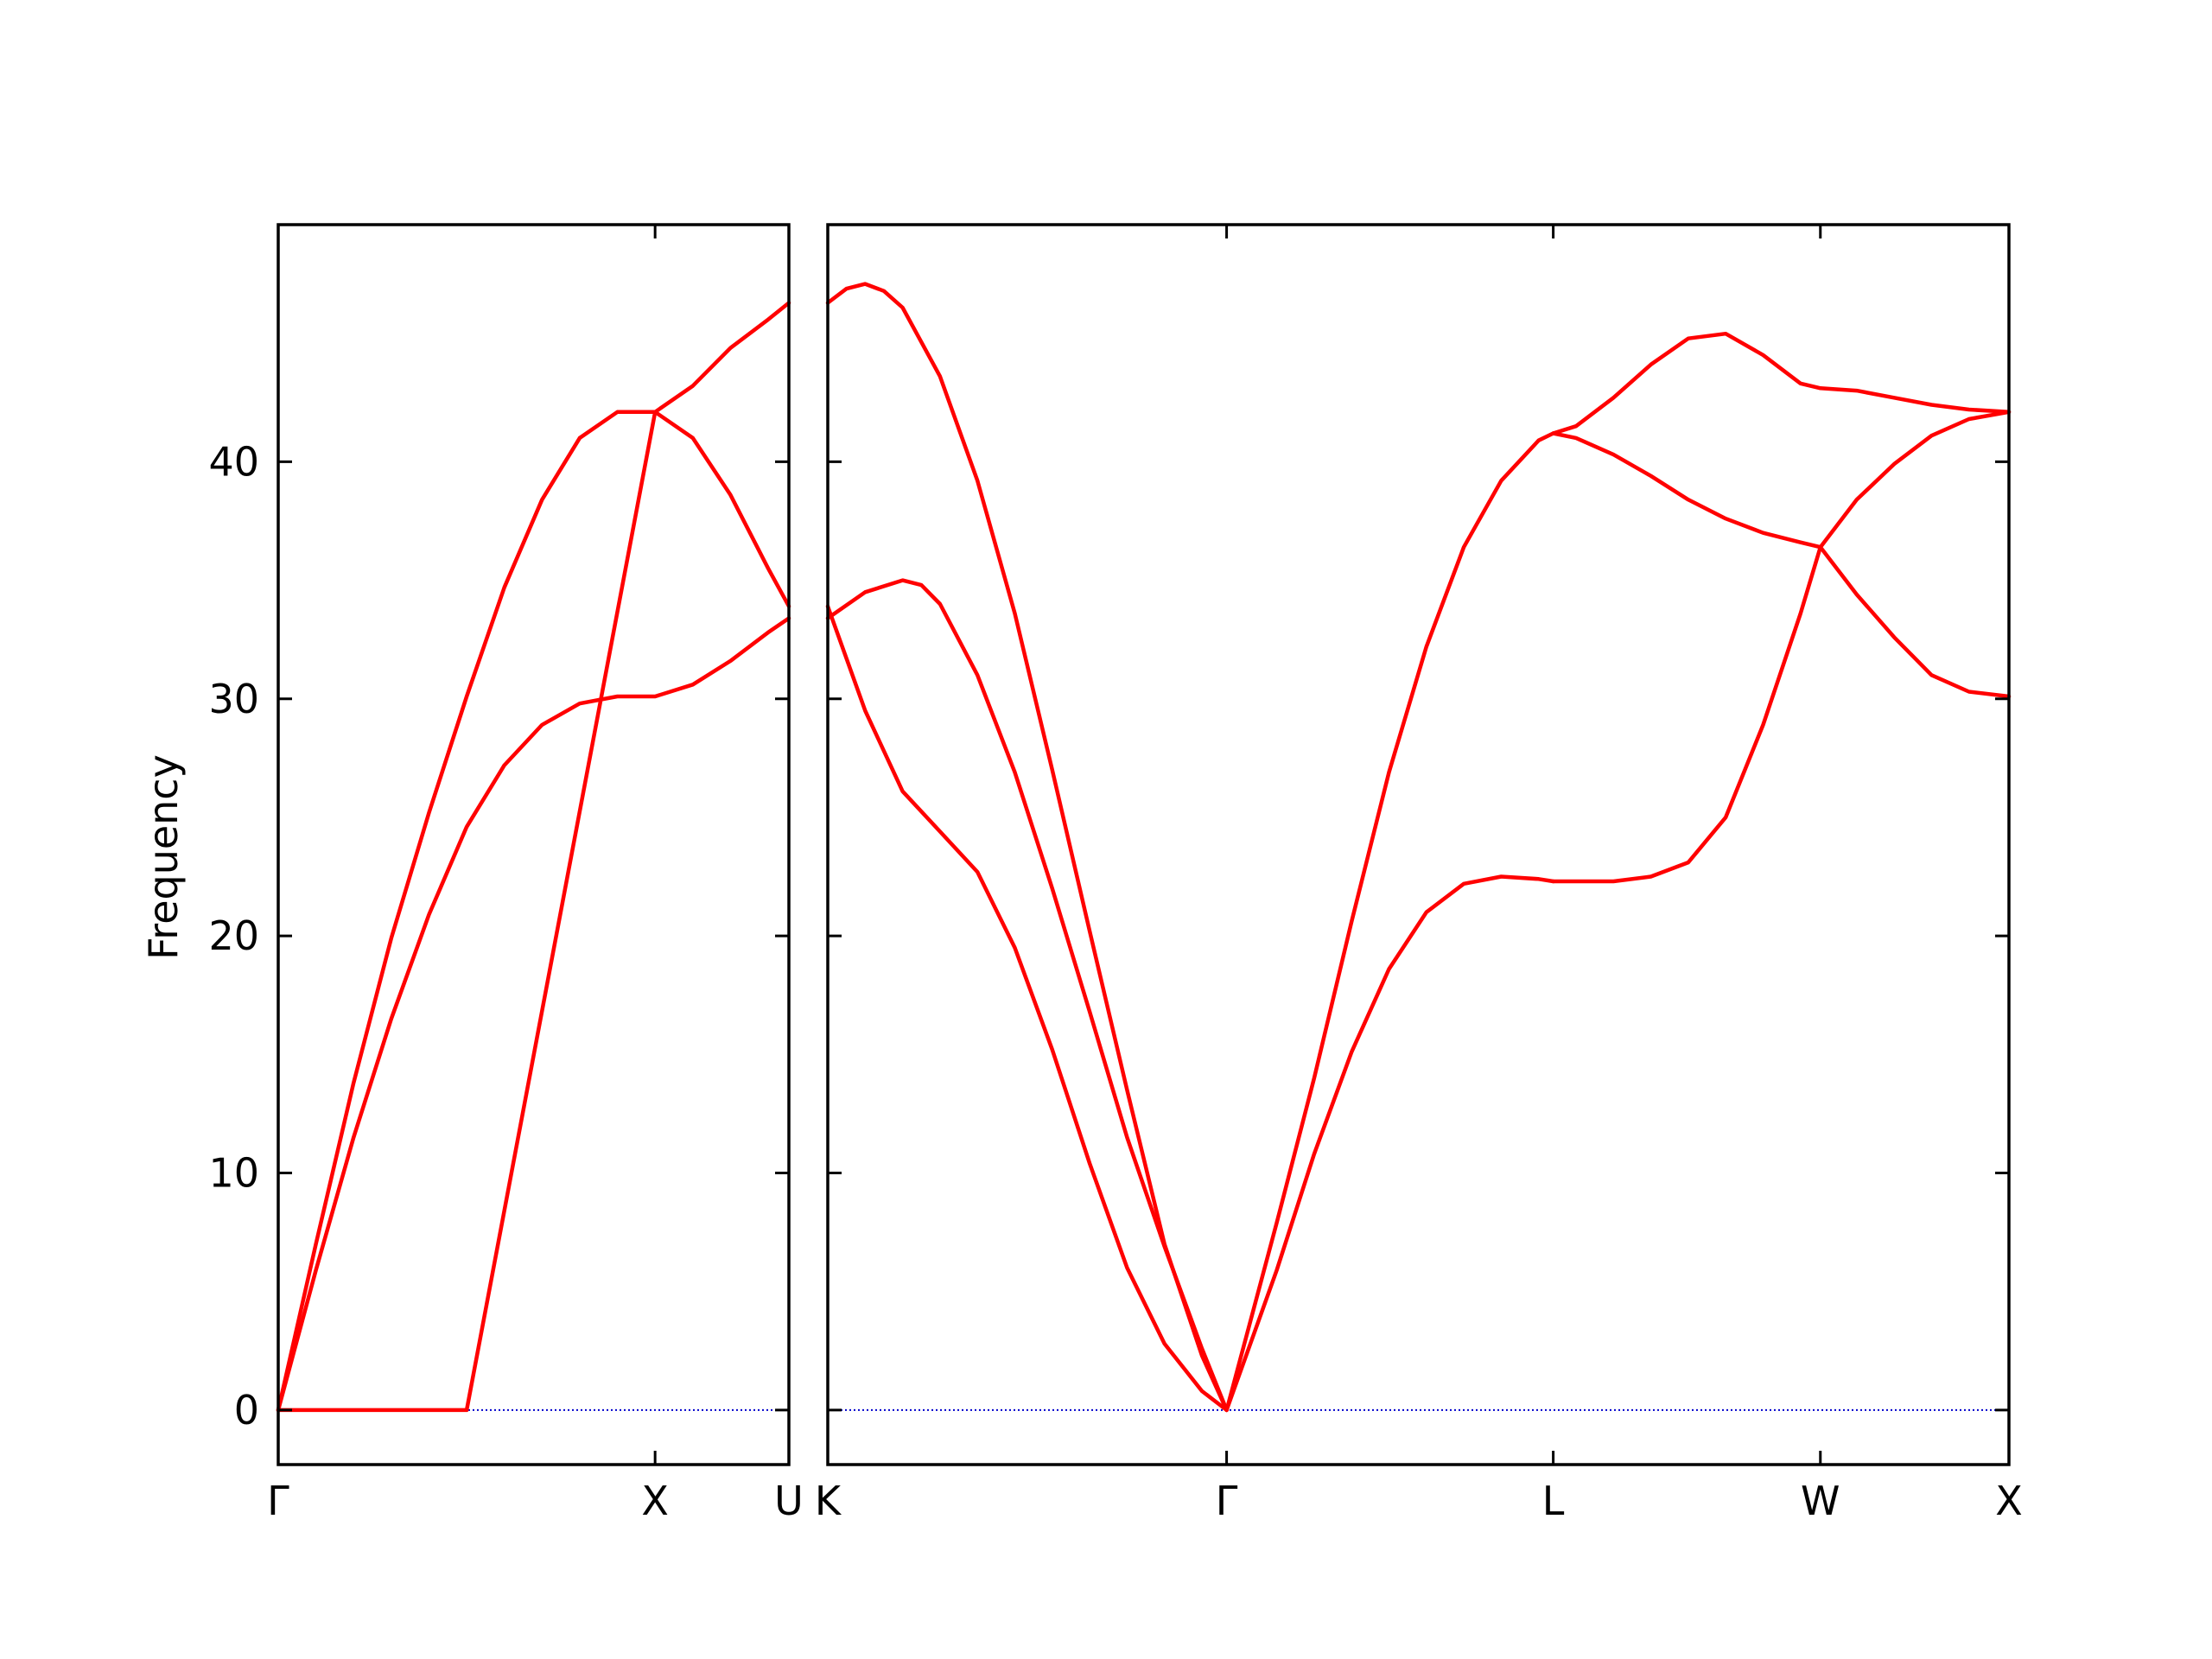 The width and height of the screenshot is (2212, 1659). Describe the element at coordinates (233, 461) in the screenshot. I see `y-tick-label: 40` at that location.